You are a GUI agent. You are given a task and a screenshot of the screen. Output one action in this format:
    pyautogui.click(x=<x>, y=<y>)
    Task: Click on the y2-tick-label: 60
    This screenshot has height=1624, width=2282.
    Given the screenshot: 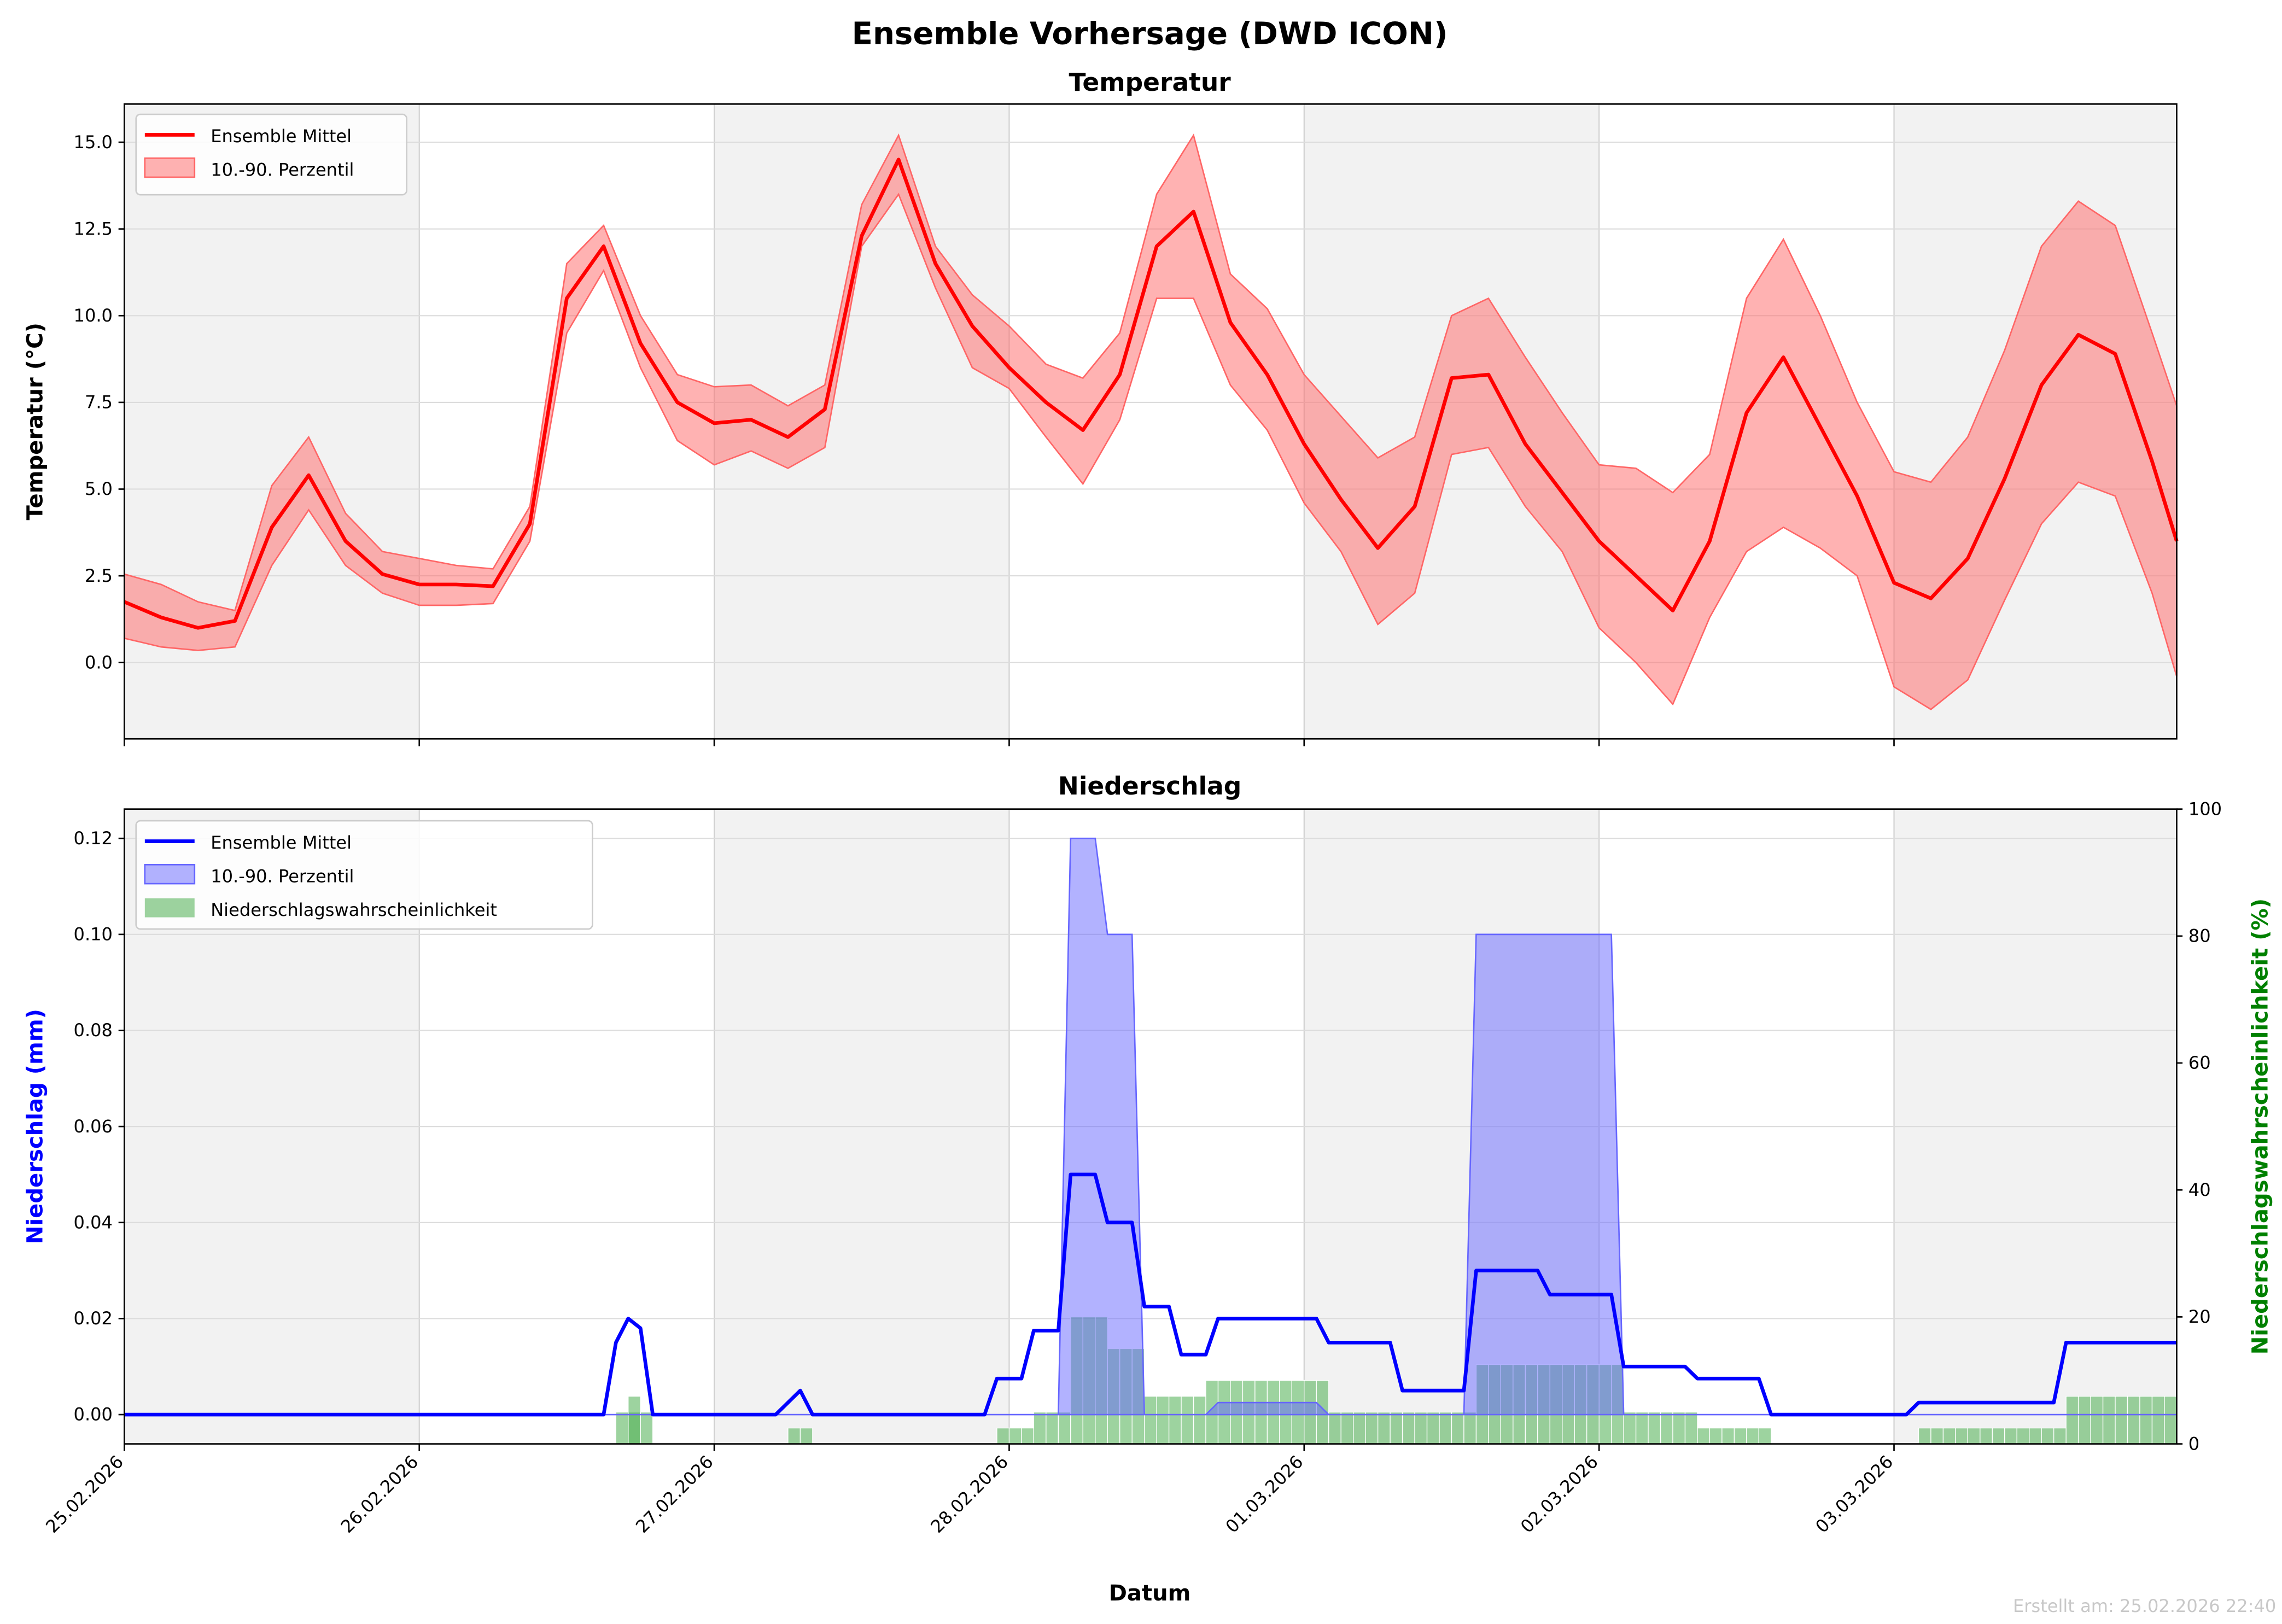 What is the action you would take?
    pyautogui.click(x=2199, y=1063)
    